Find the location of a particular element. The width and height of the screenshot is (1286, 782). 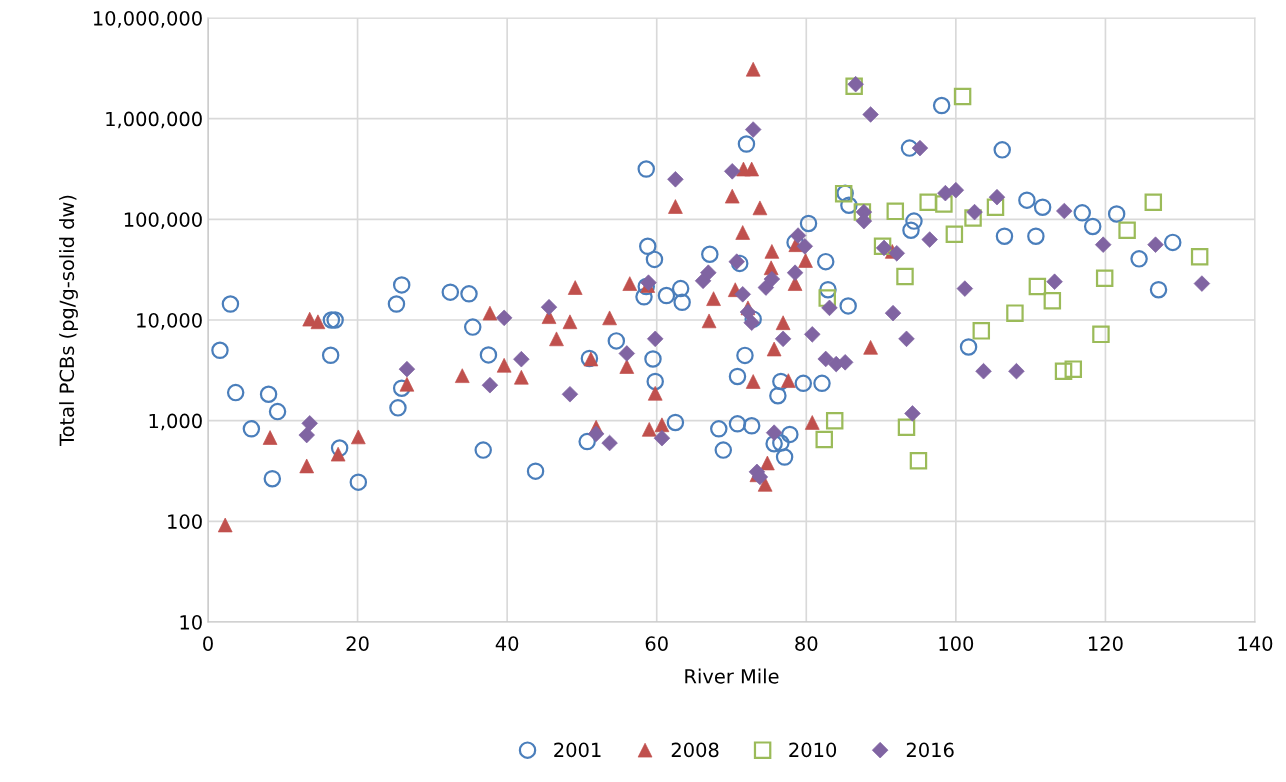

x-tick-label: 40 is located at coordinates (507, 643).